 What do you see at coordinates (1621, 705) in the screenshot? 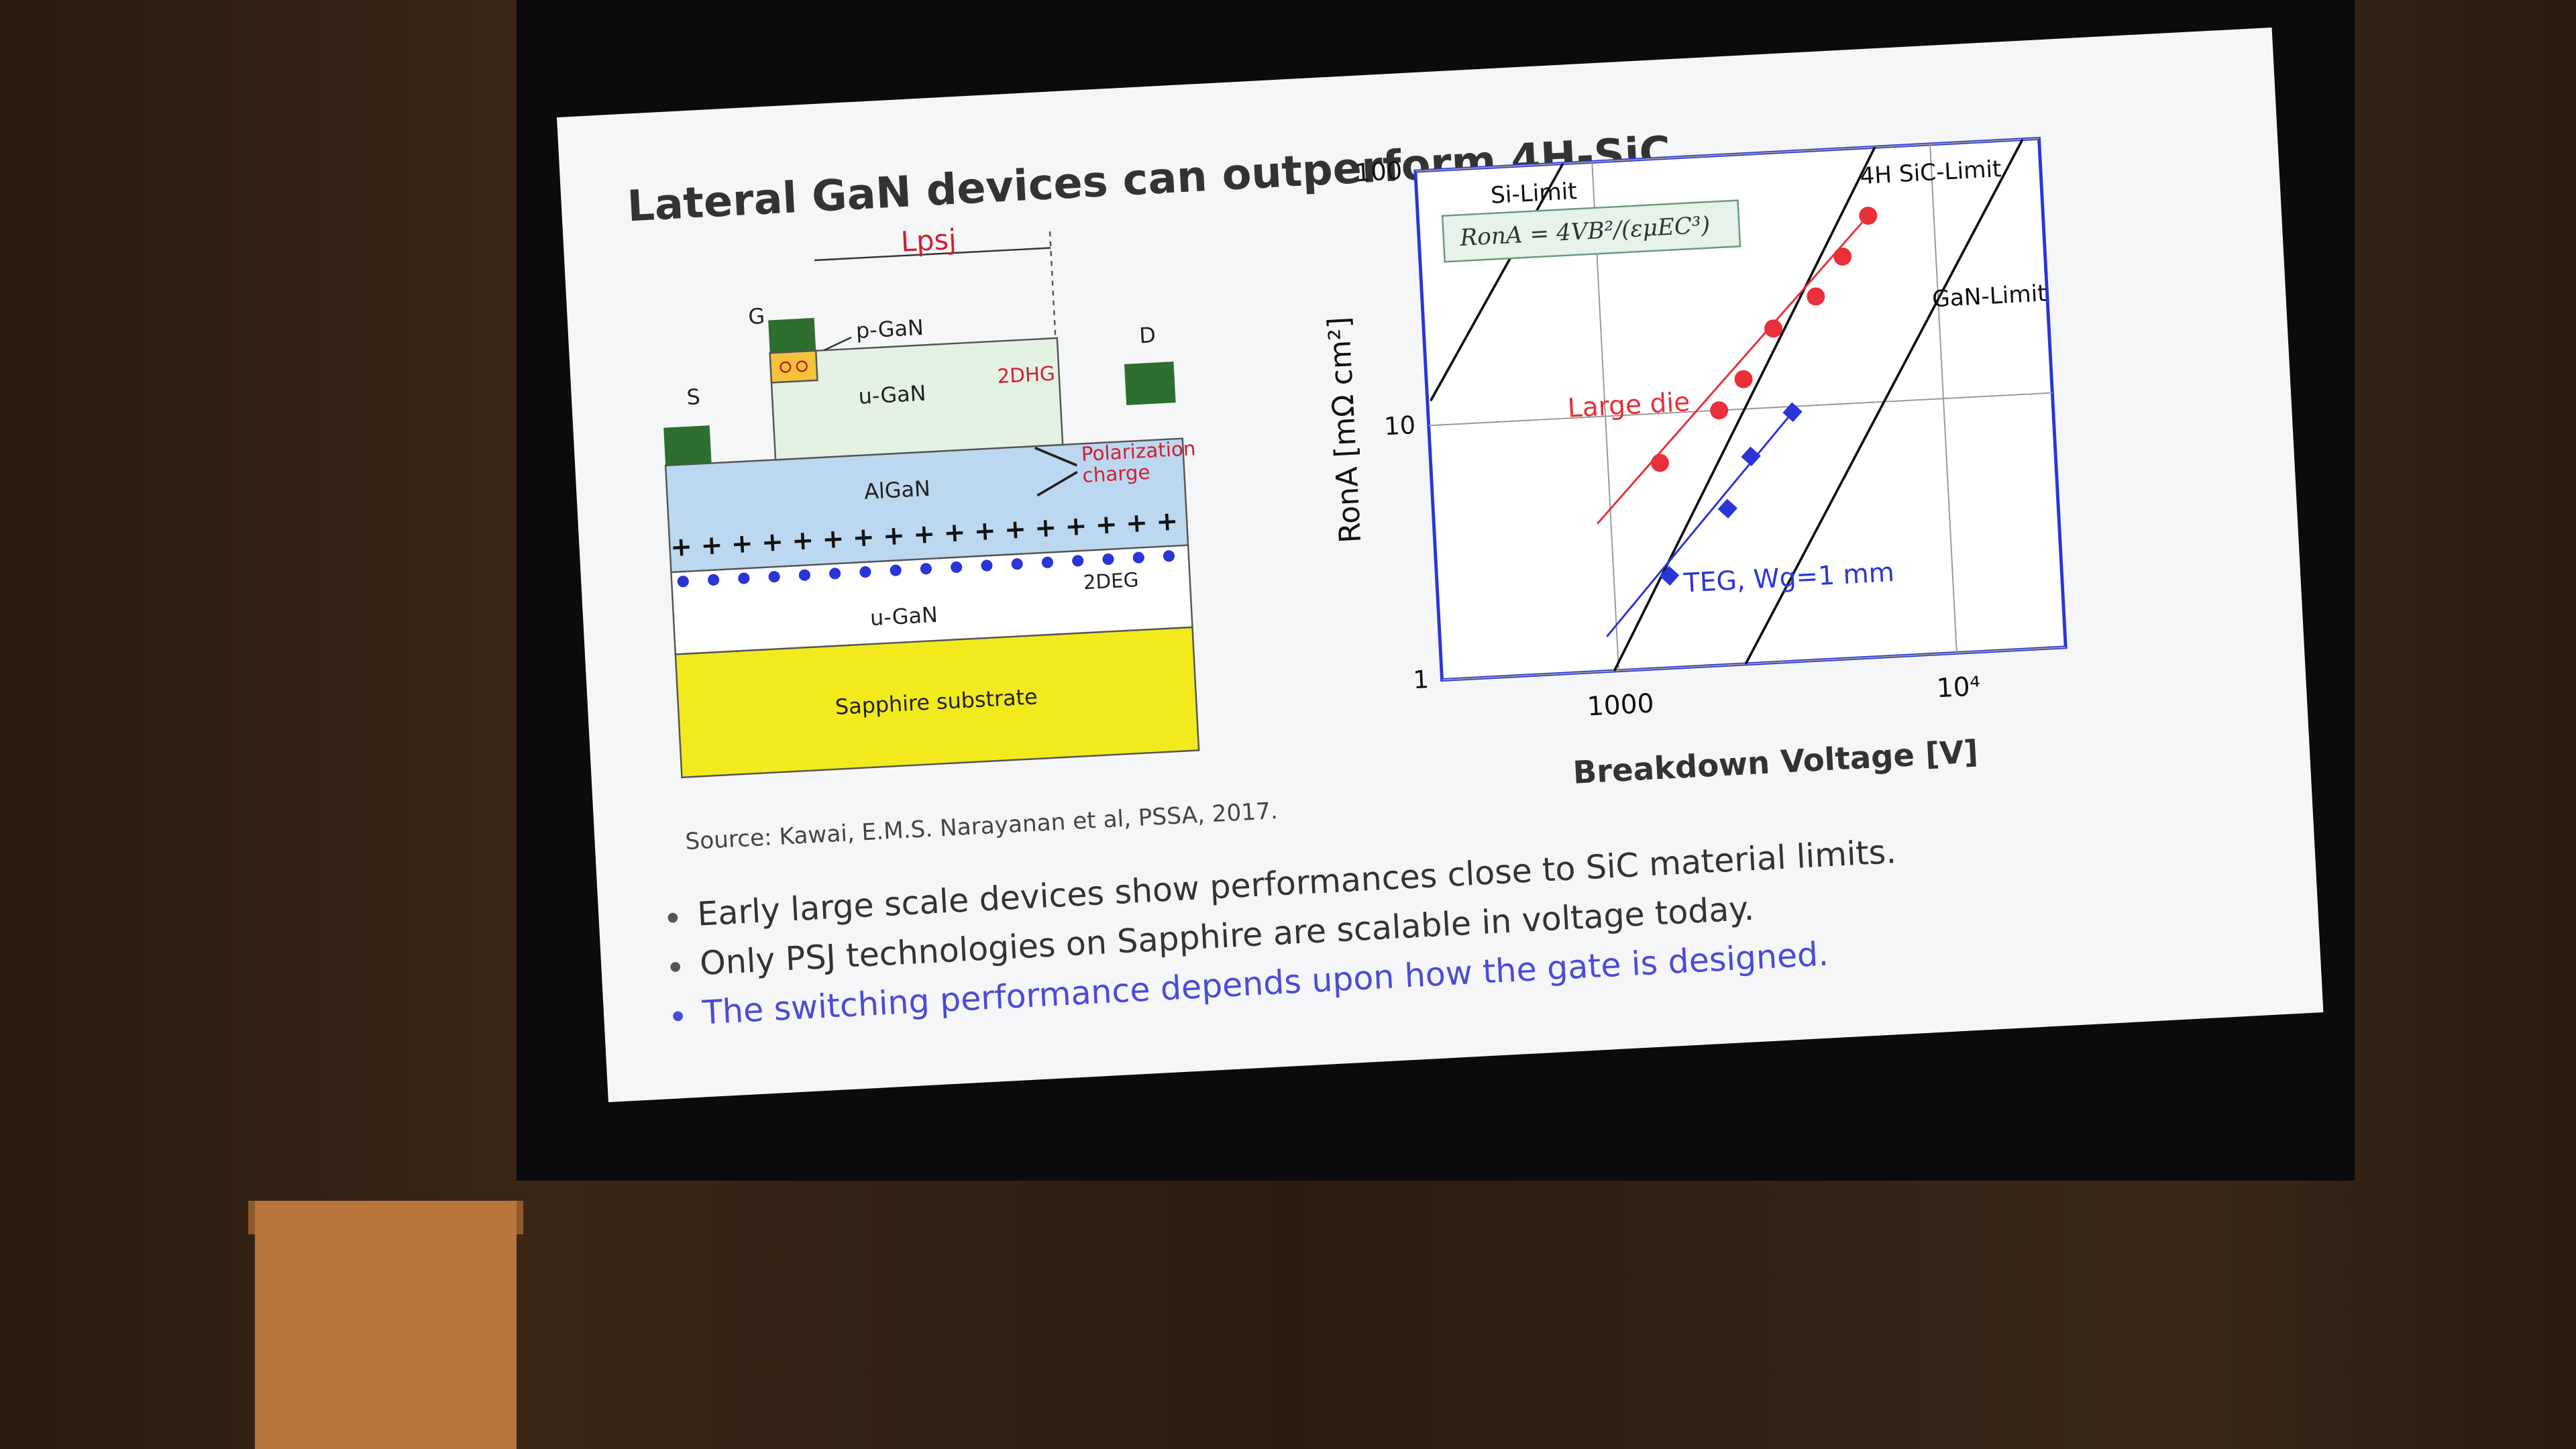
I see `x-tick-label: 1000` at bounding box center [1621, 705].